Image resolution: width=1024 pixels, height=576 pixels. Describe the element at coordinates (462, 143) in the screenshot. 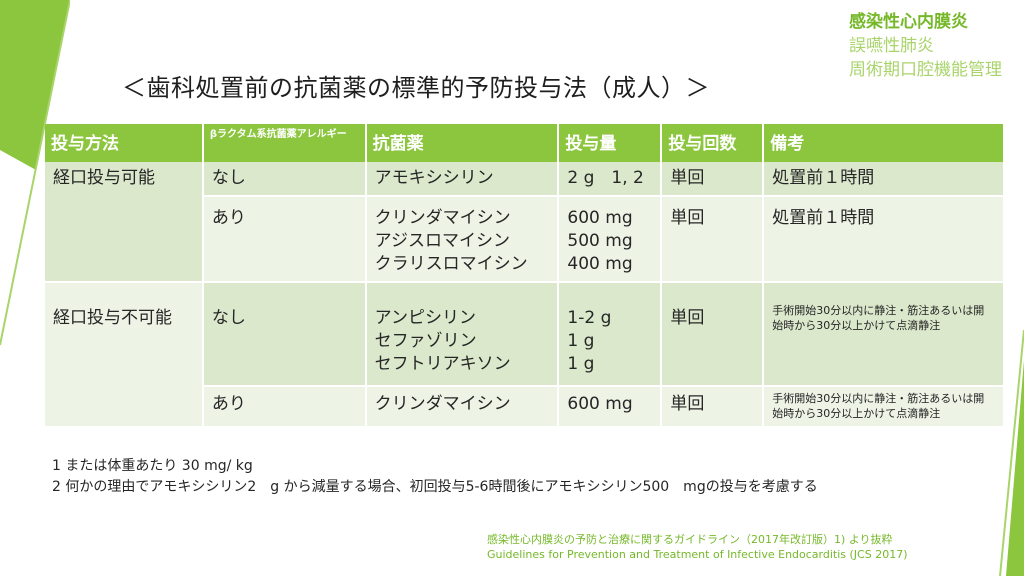

I see `header-drug: 抗菌薬` at that location.